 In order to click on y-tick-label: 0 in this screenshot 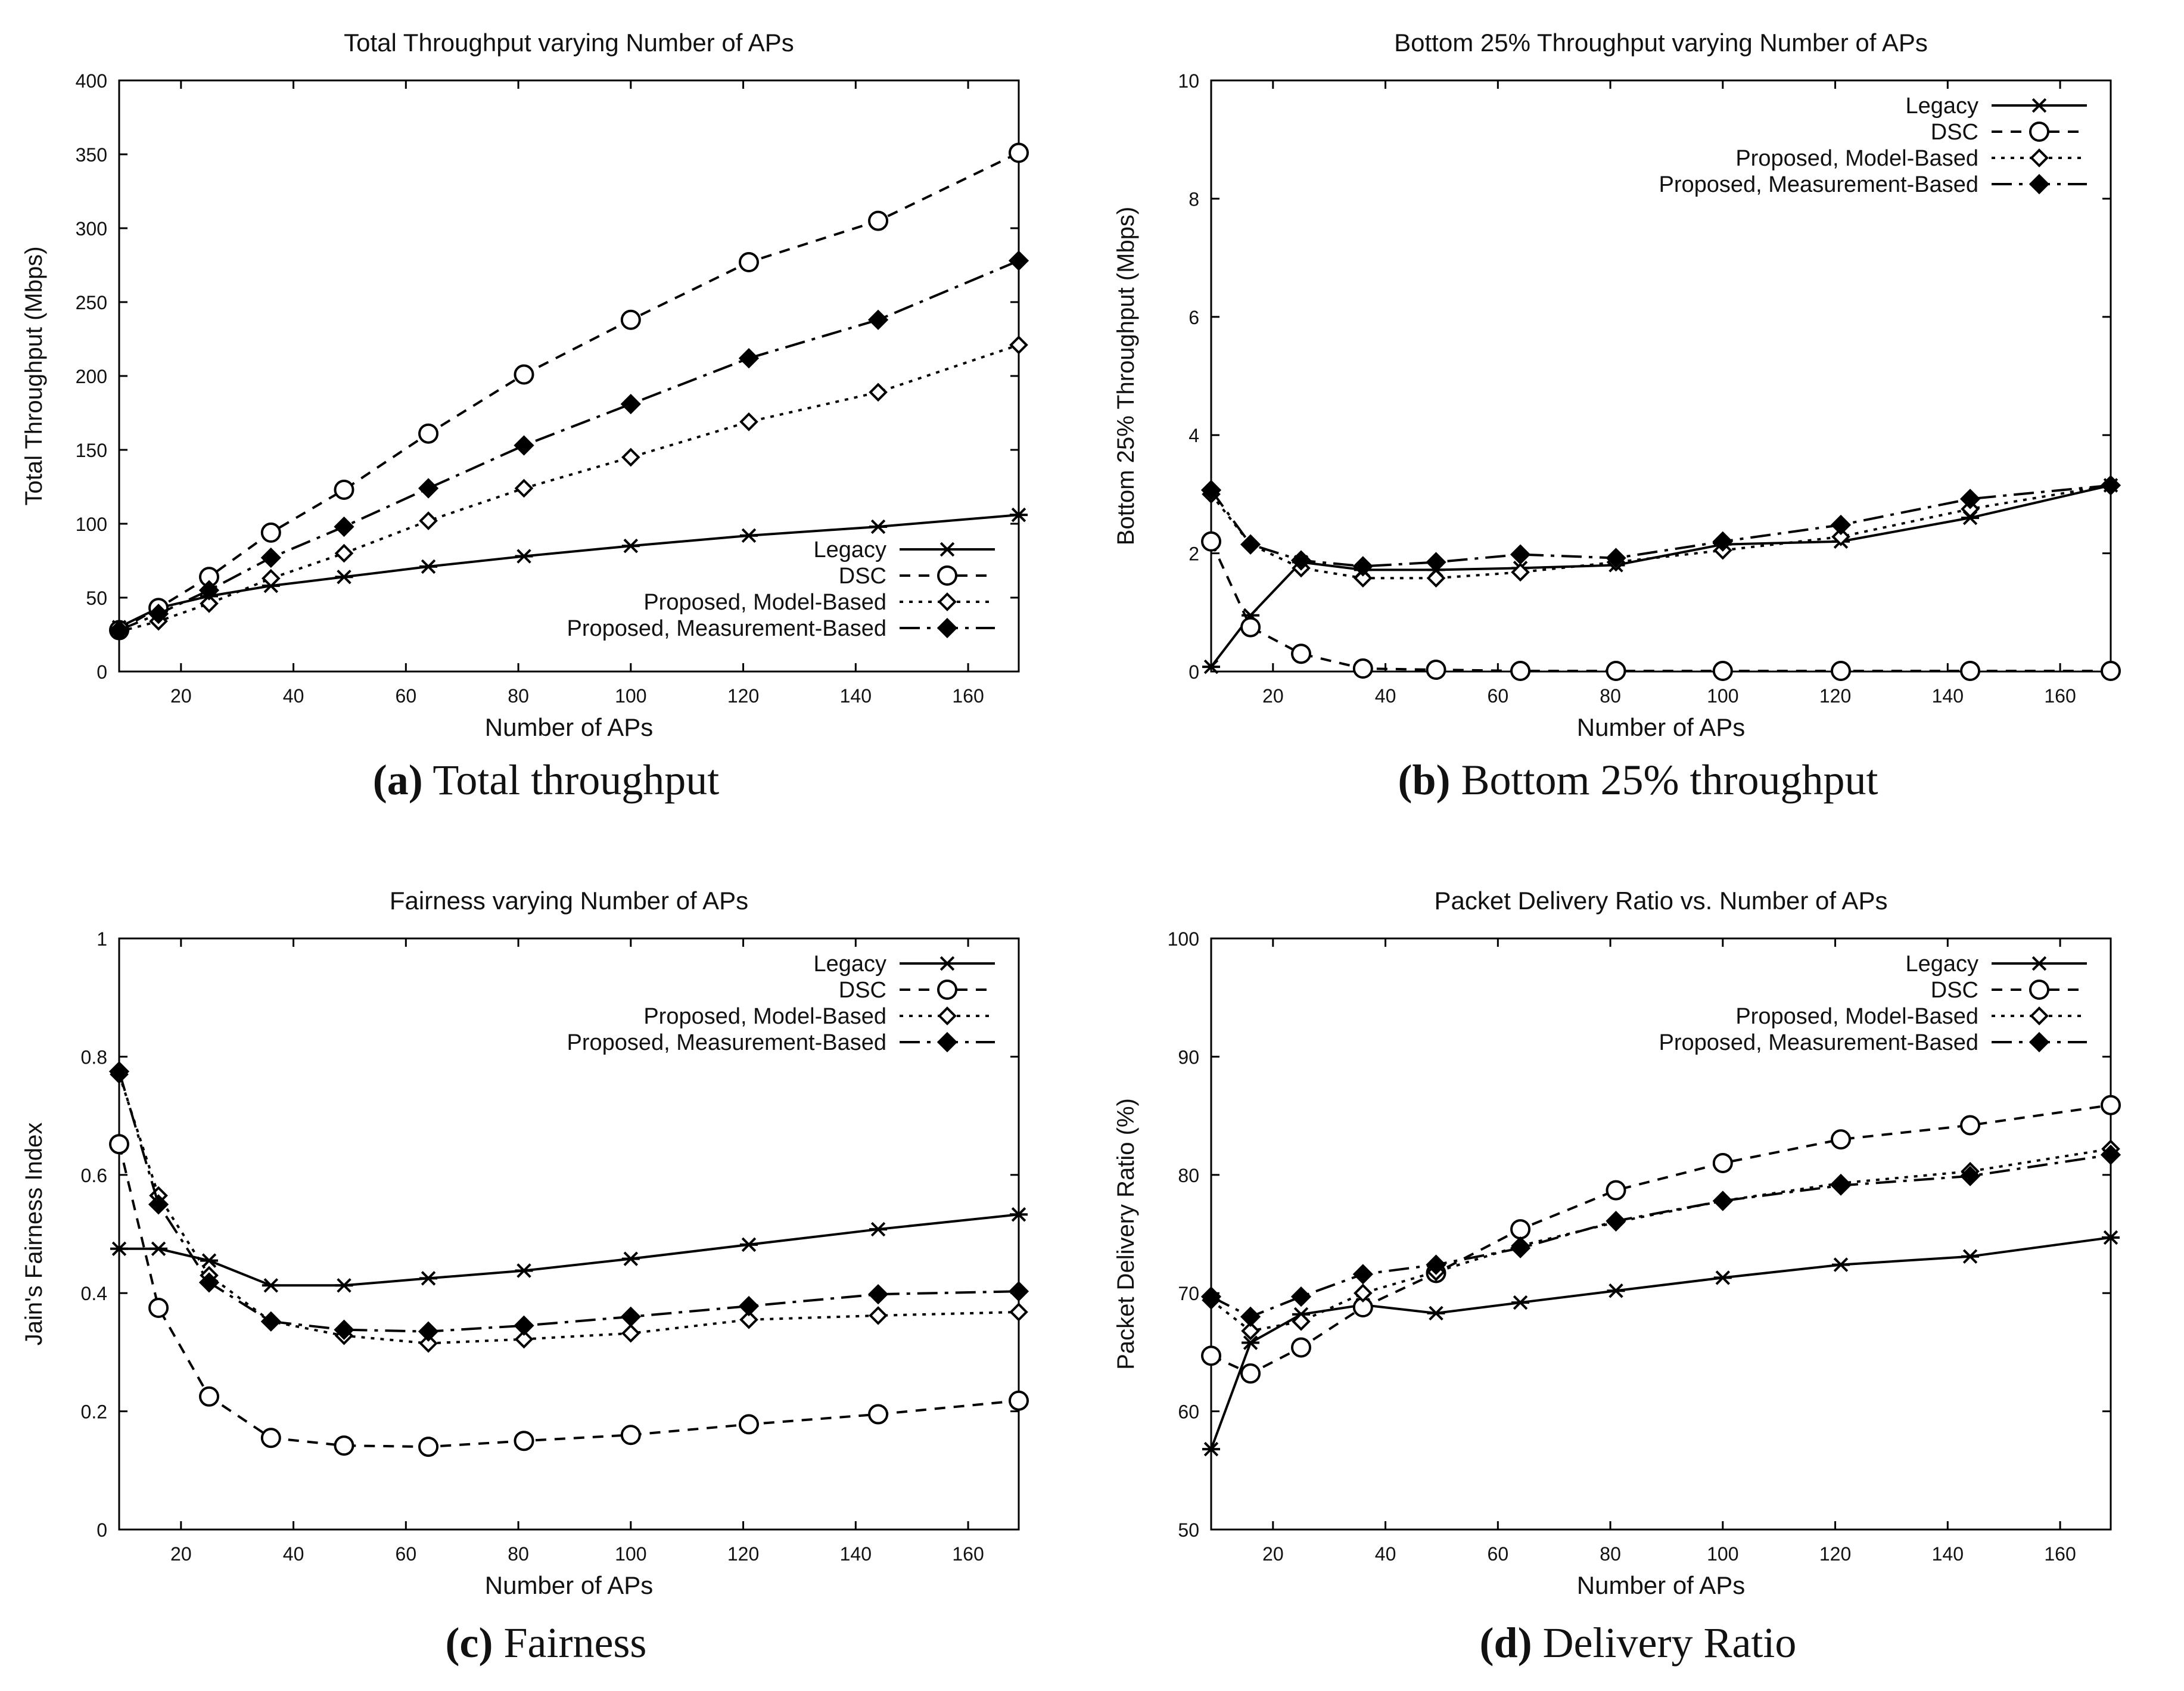, I will do `click(102, 1530)`.